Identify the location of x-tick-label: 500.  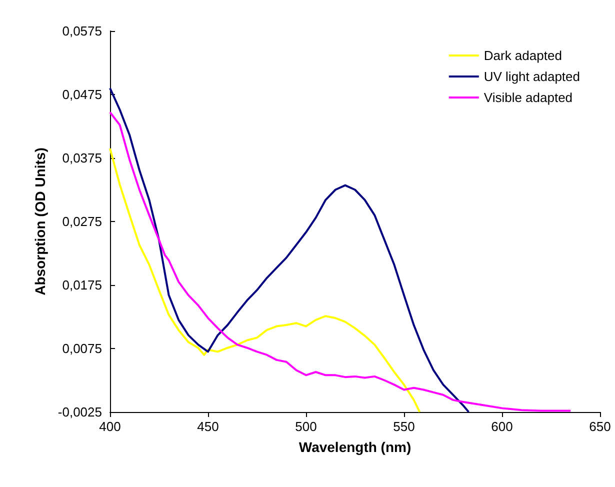
(306, 426).